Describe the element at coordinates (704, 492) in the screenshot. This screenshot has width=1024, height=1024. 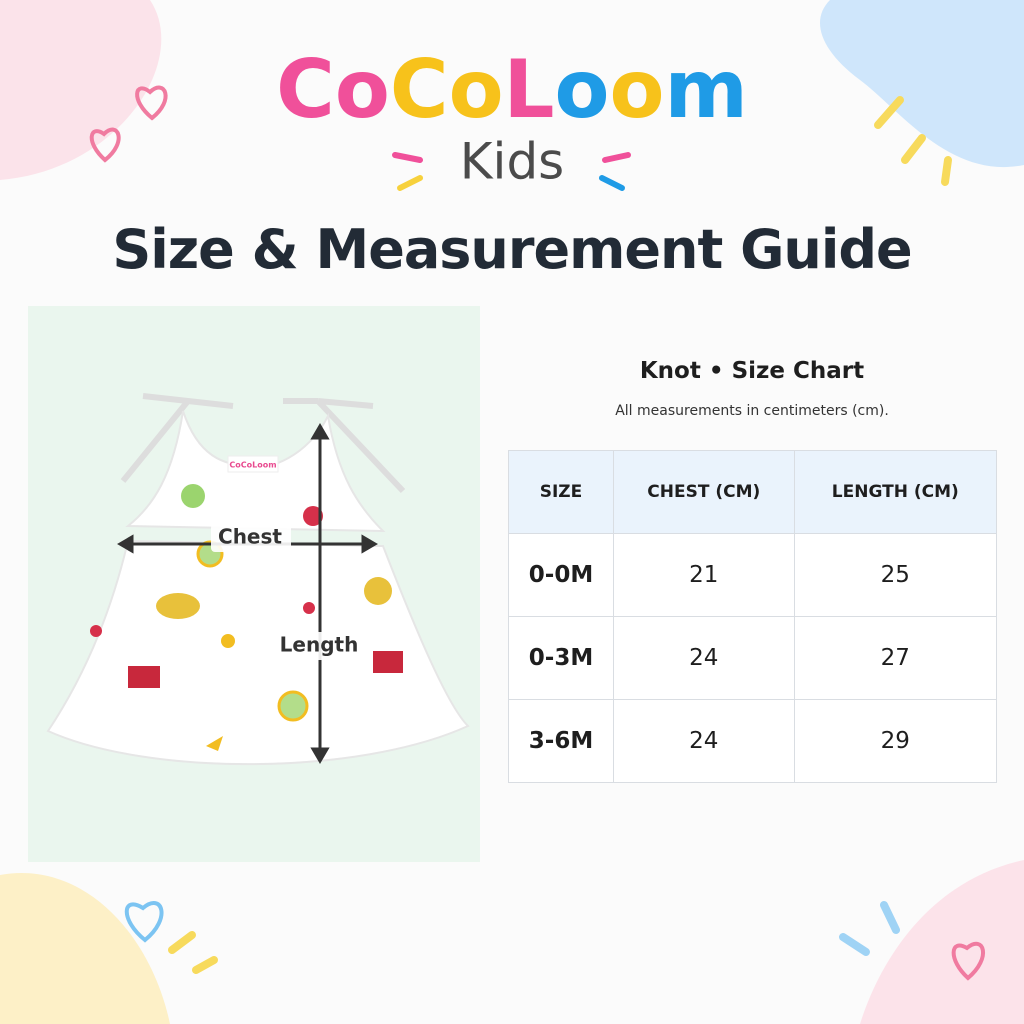
I see `column-header: CHEST (CM)` at that location.